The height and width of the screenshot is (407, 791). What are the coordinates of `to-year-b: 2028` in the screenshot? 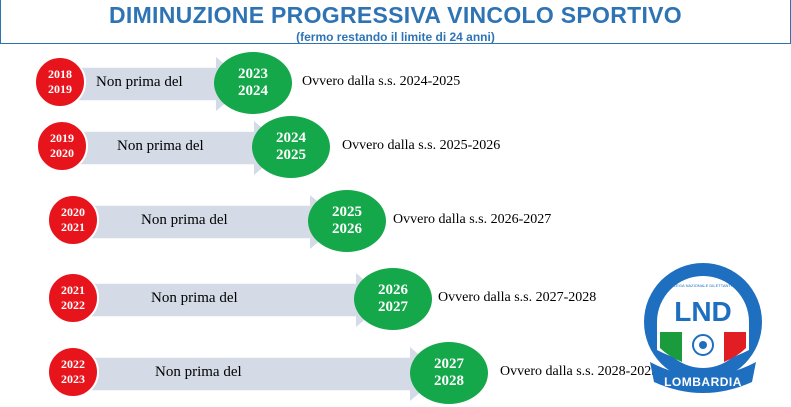 It's located at (449, 381).